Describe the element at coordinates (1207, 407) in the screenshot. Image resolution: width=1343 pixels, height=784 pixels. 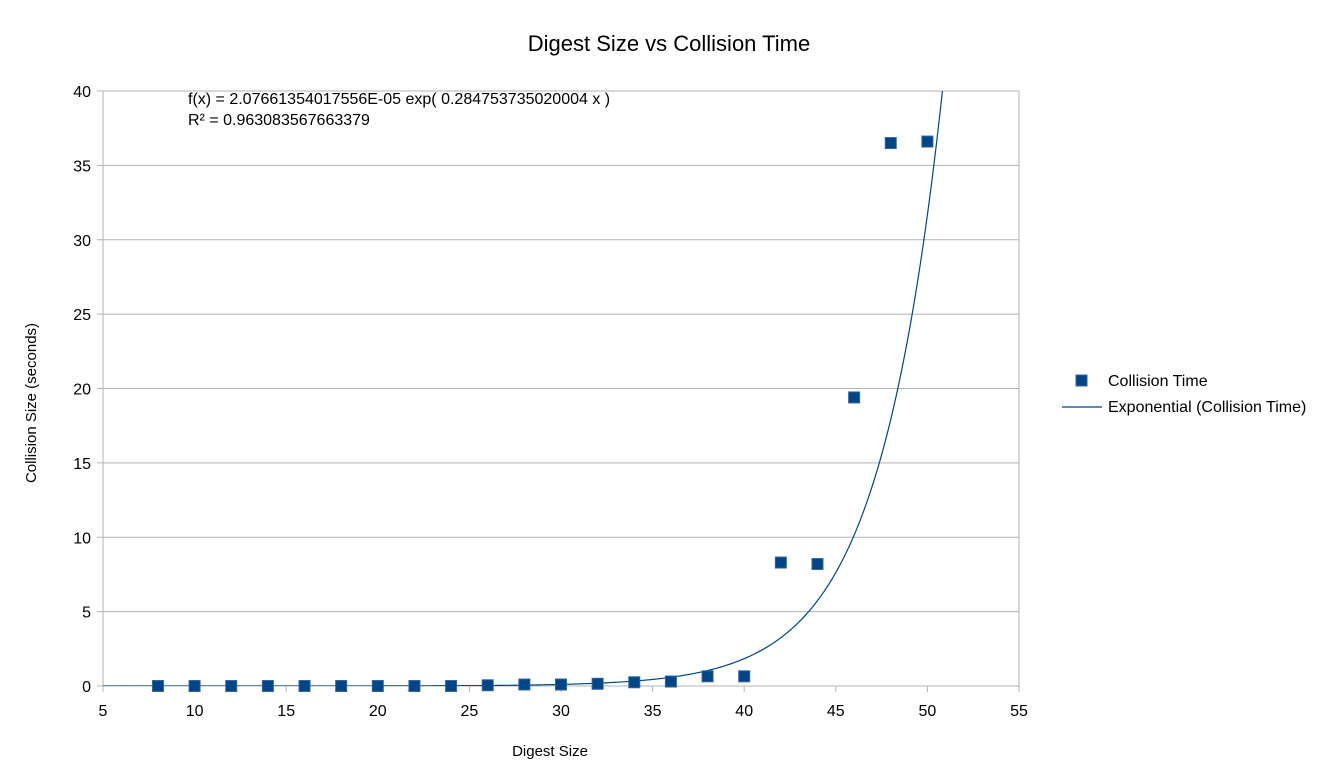
I see `legend-label-exponential: Exponential (Collision Time)` at that location.